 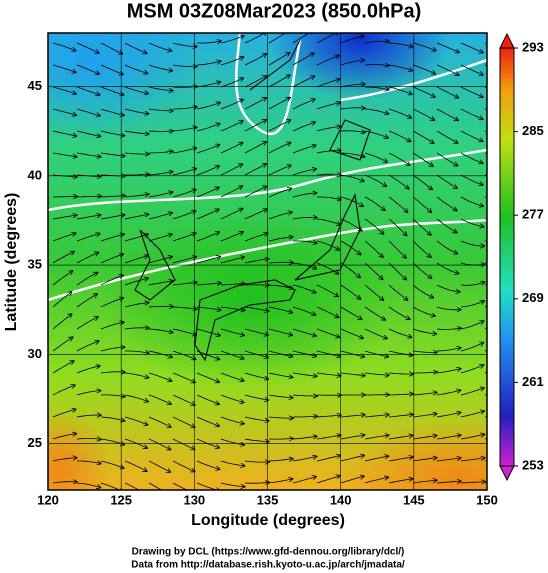 What do you see at coordinates (121, 499) in the screenshot?
I see `x-tick-label: 125` at bounding box center [121, 499].